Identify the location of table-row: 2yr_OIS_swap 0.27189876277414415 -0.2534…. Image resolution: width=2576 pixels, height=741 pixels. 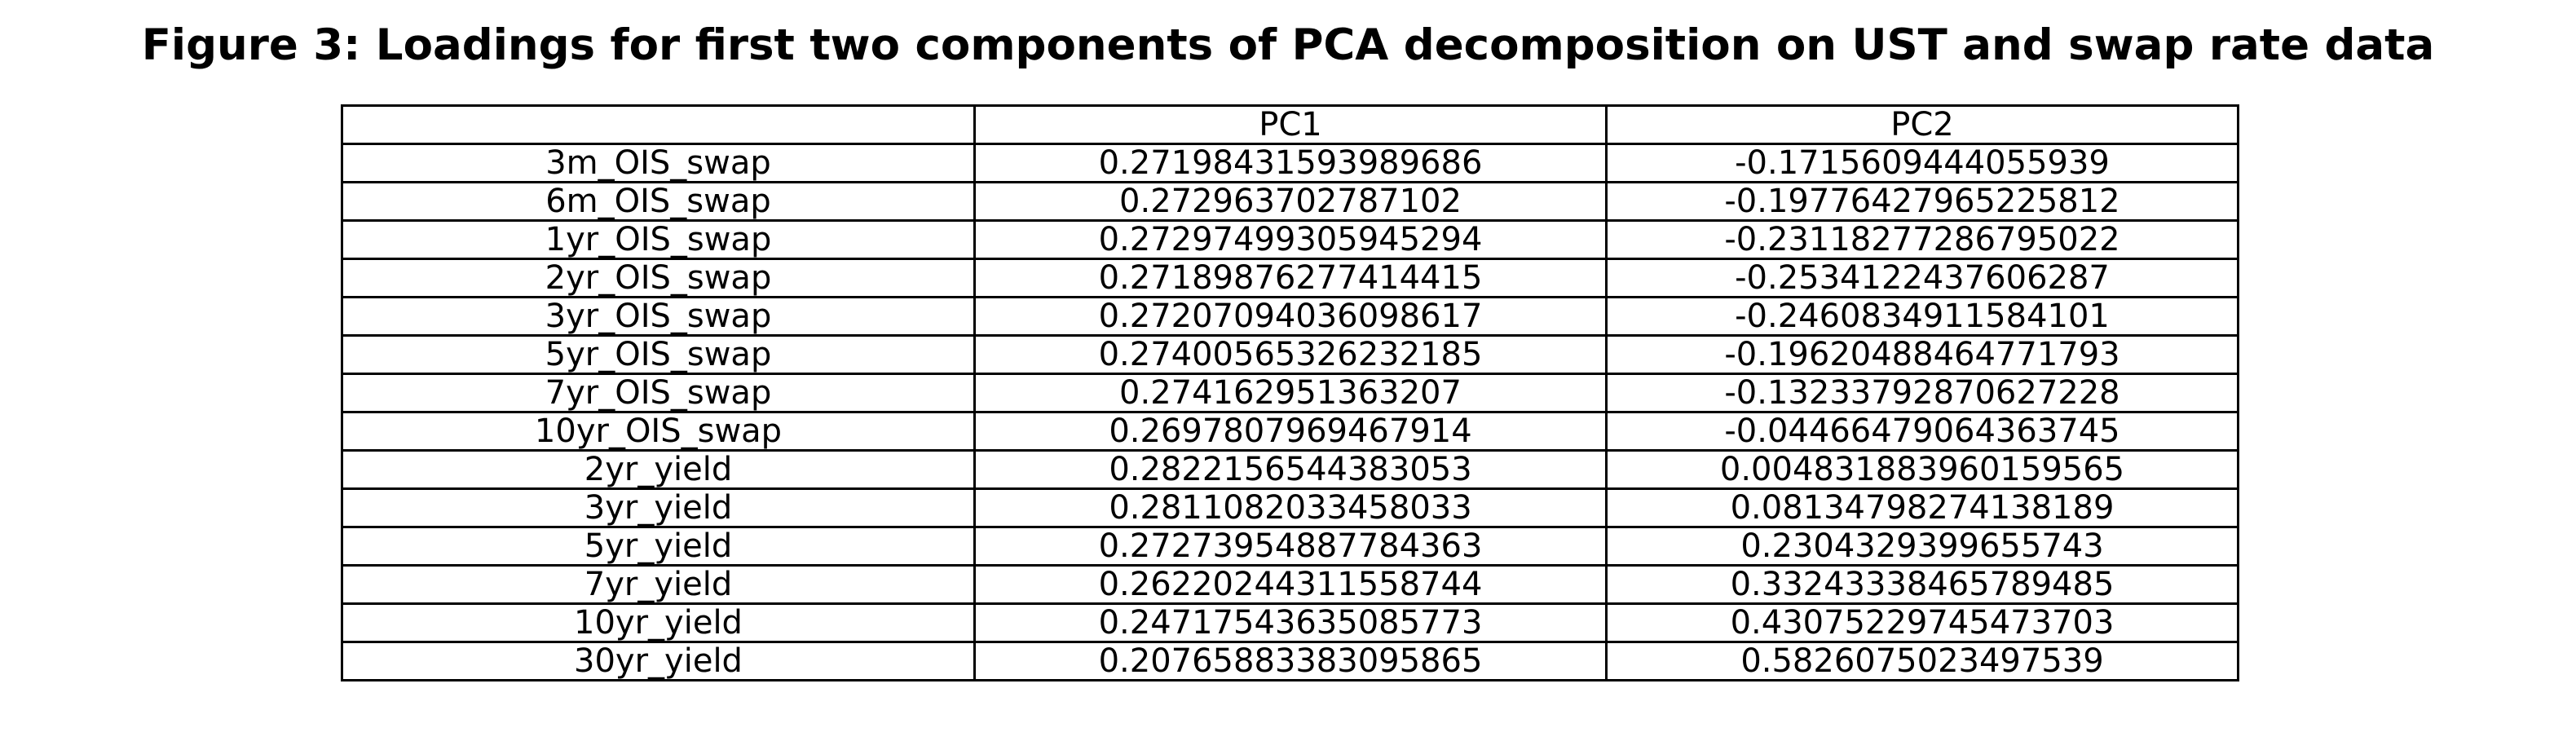
(1290, 278).